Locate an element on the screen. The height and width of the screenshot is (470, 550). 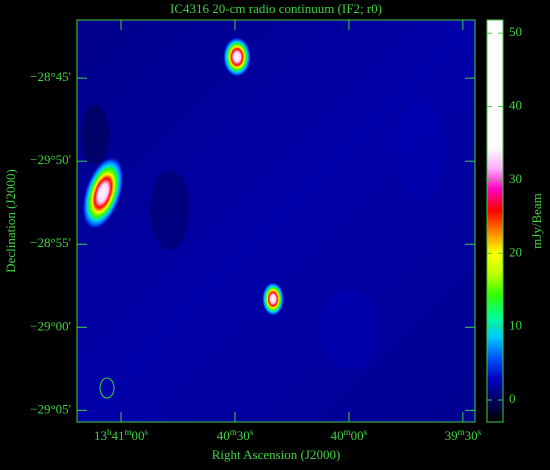
colorbar-tick-label: 20 is located at coordinates (515, 251).